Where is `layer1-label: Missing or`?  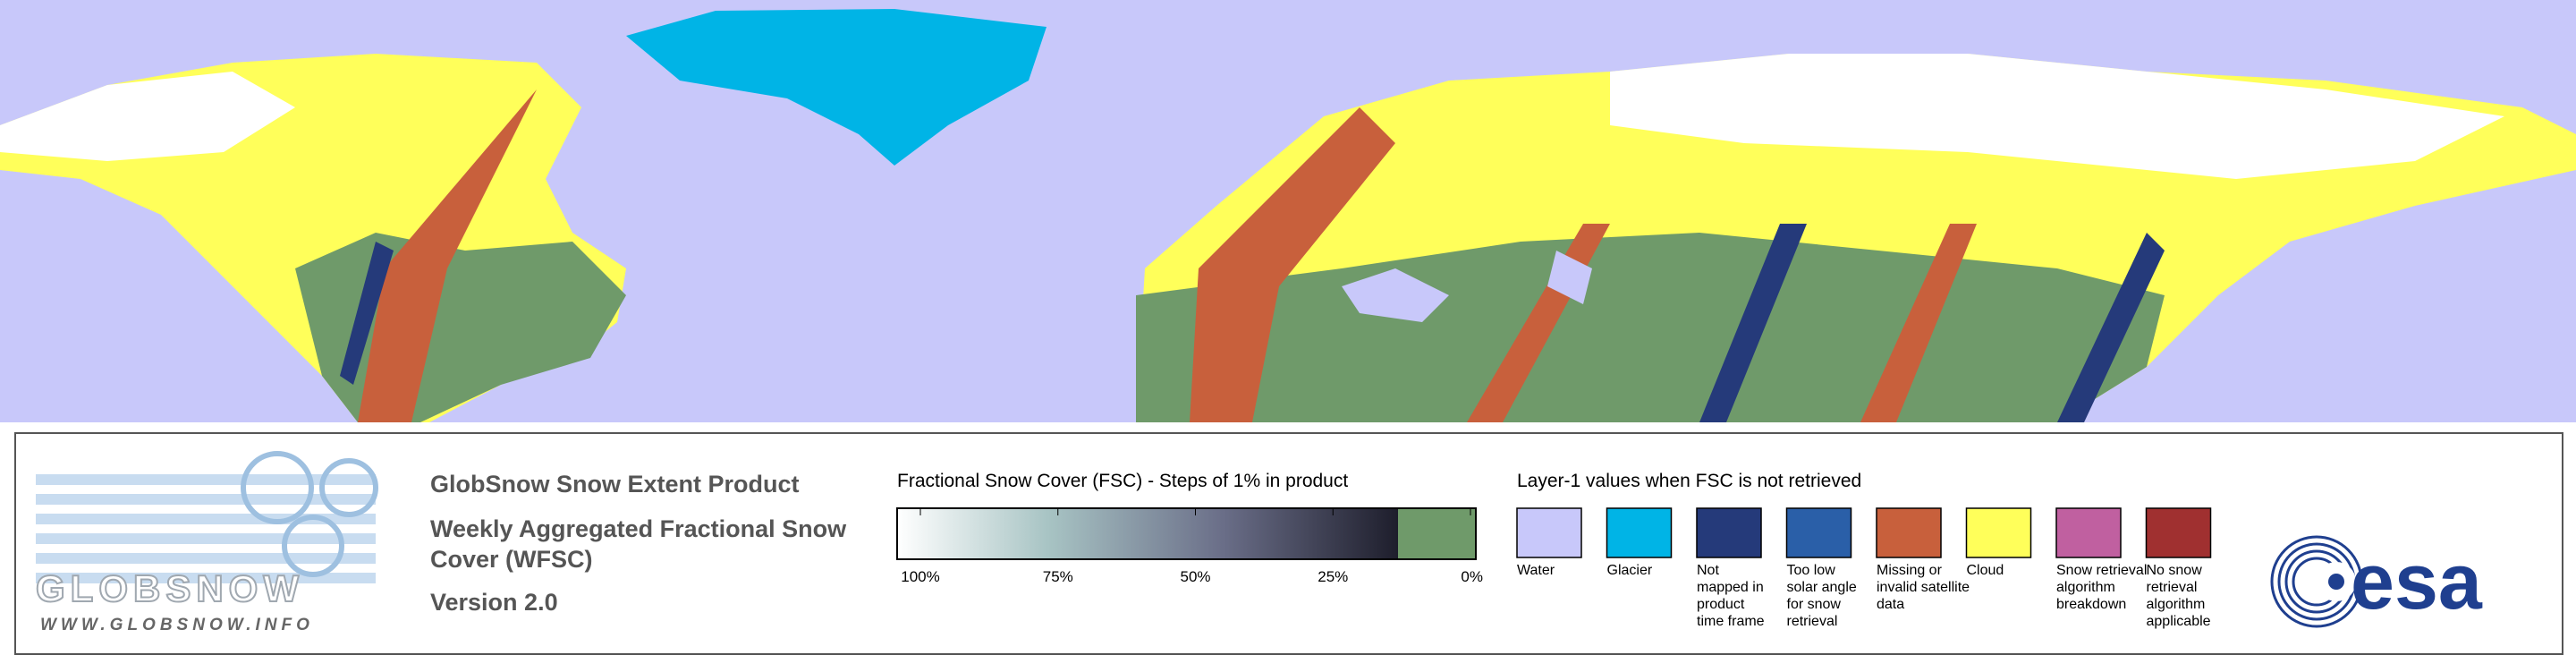 layer1-label: Missing or is located at coordinates (1910, 570).